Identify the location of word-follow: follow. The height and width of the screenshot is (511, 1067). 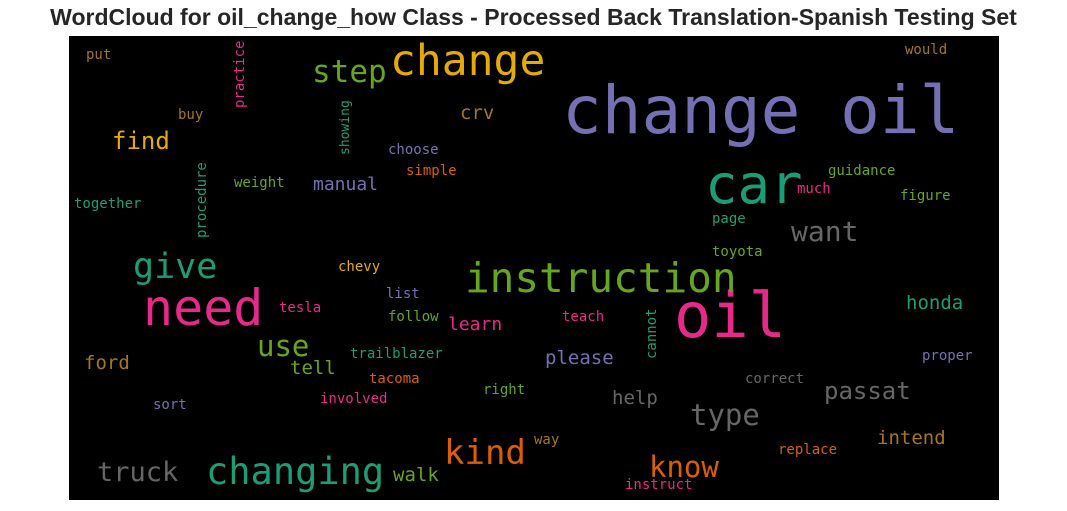
(413, 317).